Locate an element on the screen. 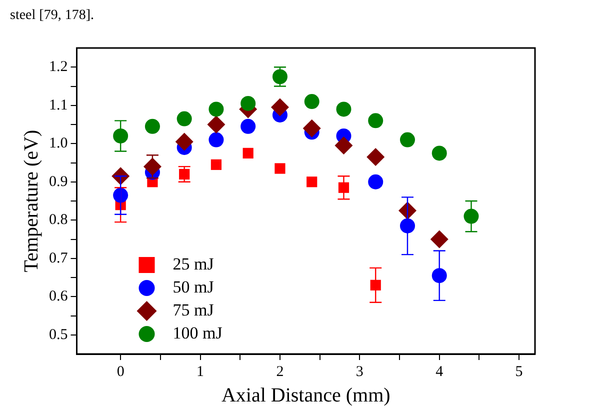 The image size is (603, 418). text: steel [79, 178]. is located at coordinates (52, 16).